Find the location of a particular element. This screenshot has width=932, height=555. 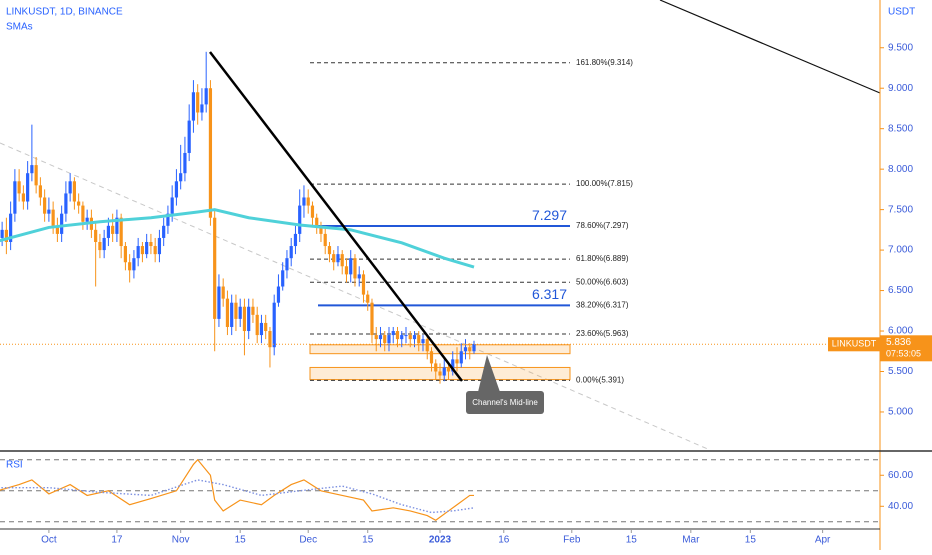

x-tick-label: Oct is located at coordinates (49, 540).